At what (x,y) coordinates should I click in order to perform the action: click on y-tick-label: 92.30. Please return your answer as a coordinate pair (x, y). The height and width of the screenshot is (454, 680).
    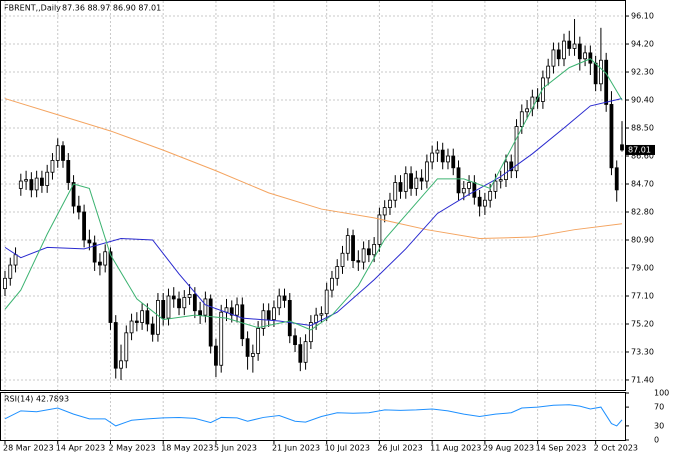
    Looking at the image, I should click on (642, 72).